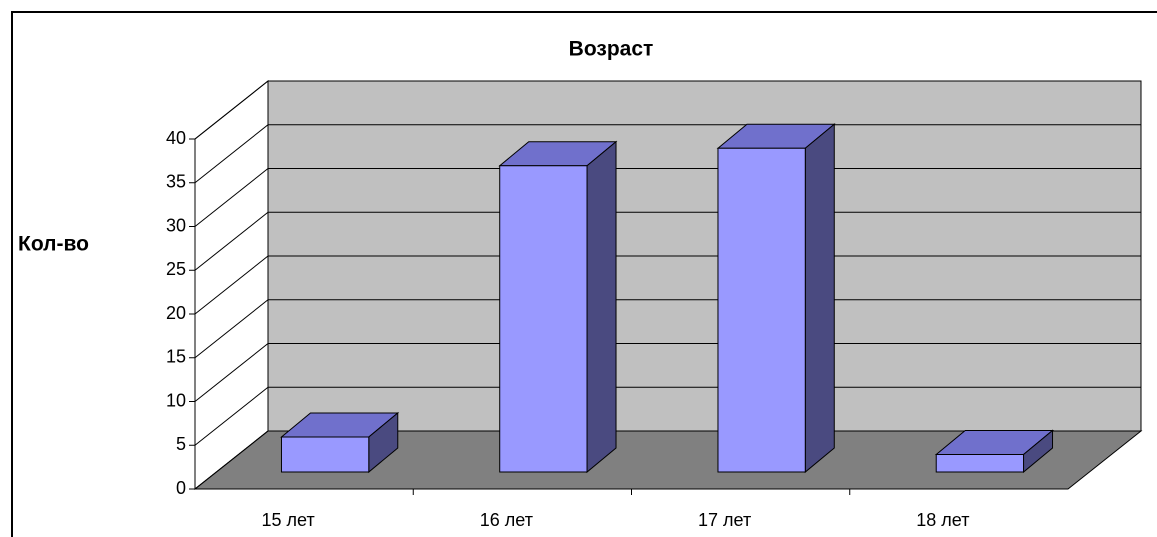  I want to click on y-tick-label: 10, so click(176, 400).